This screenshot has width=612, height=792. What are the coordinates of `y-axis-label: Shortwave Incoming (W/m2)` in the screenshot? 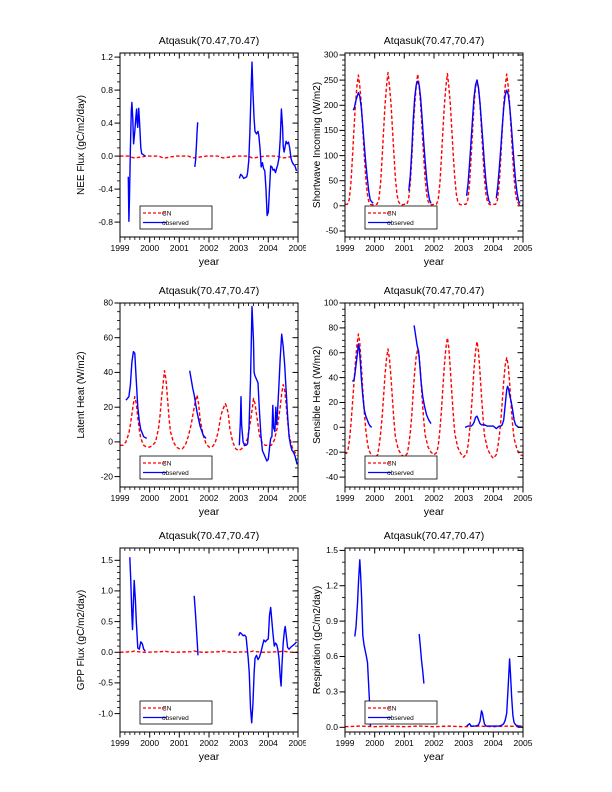 It's located at (317, 145).